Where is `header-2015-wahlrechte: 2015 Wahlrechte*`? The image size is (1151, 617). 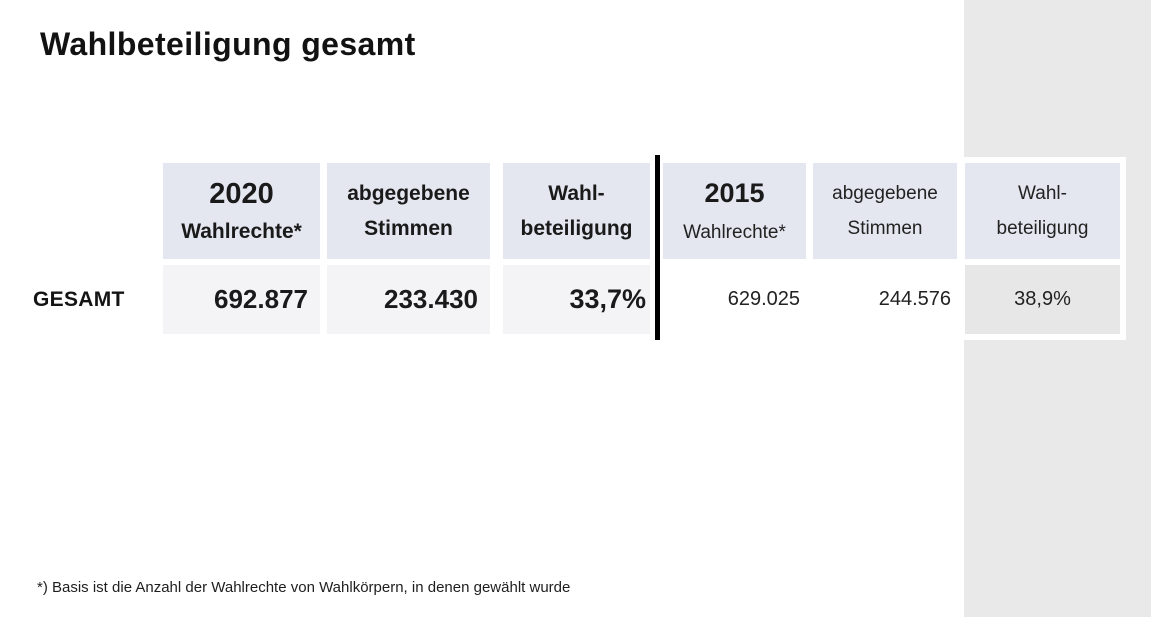
header-2015-wahlrechte: 2015 Wahlrechte* is located at coordinates (734, 211).